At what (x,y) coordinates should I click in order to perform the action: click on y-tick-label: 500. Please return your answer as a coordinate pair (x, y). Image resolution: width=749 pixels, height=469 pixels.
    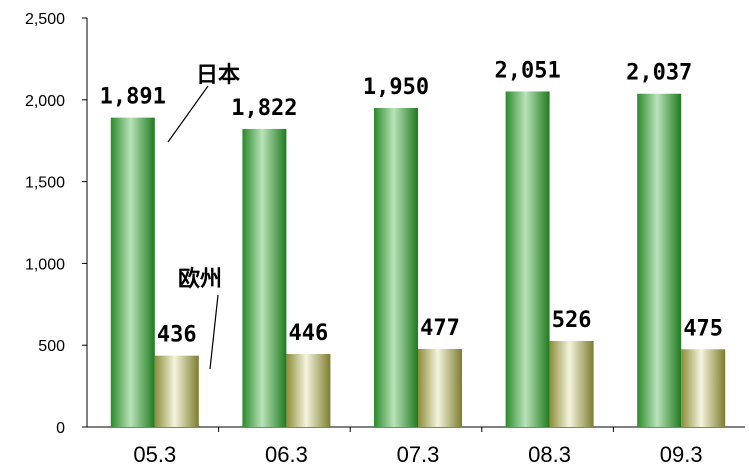
    Looking at the image, I should click on (51, 346).